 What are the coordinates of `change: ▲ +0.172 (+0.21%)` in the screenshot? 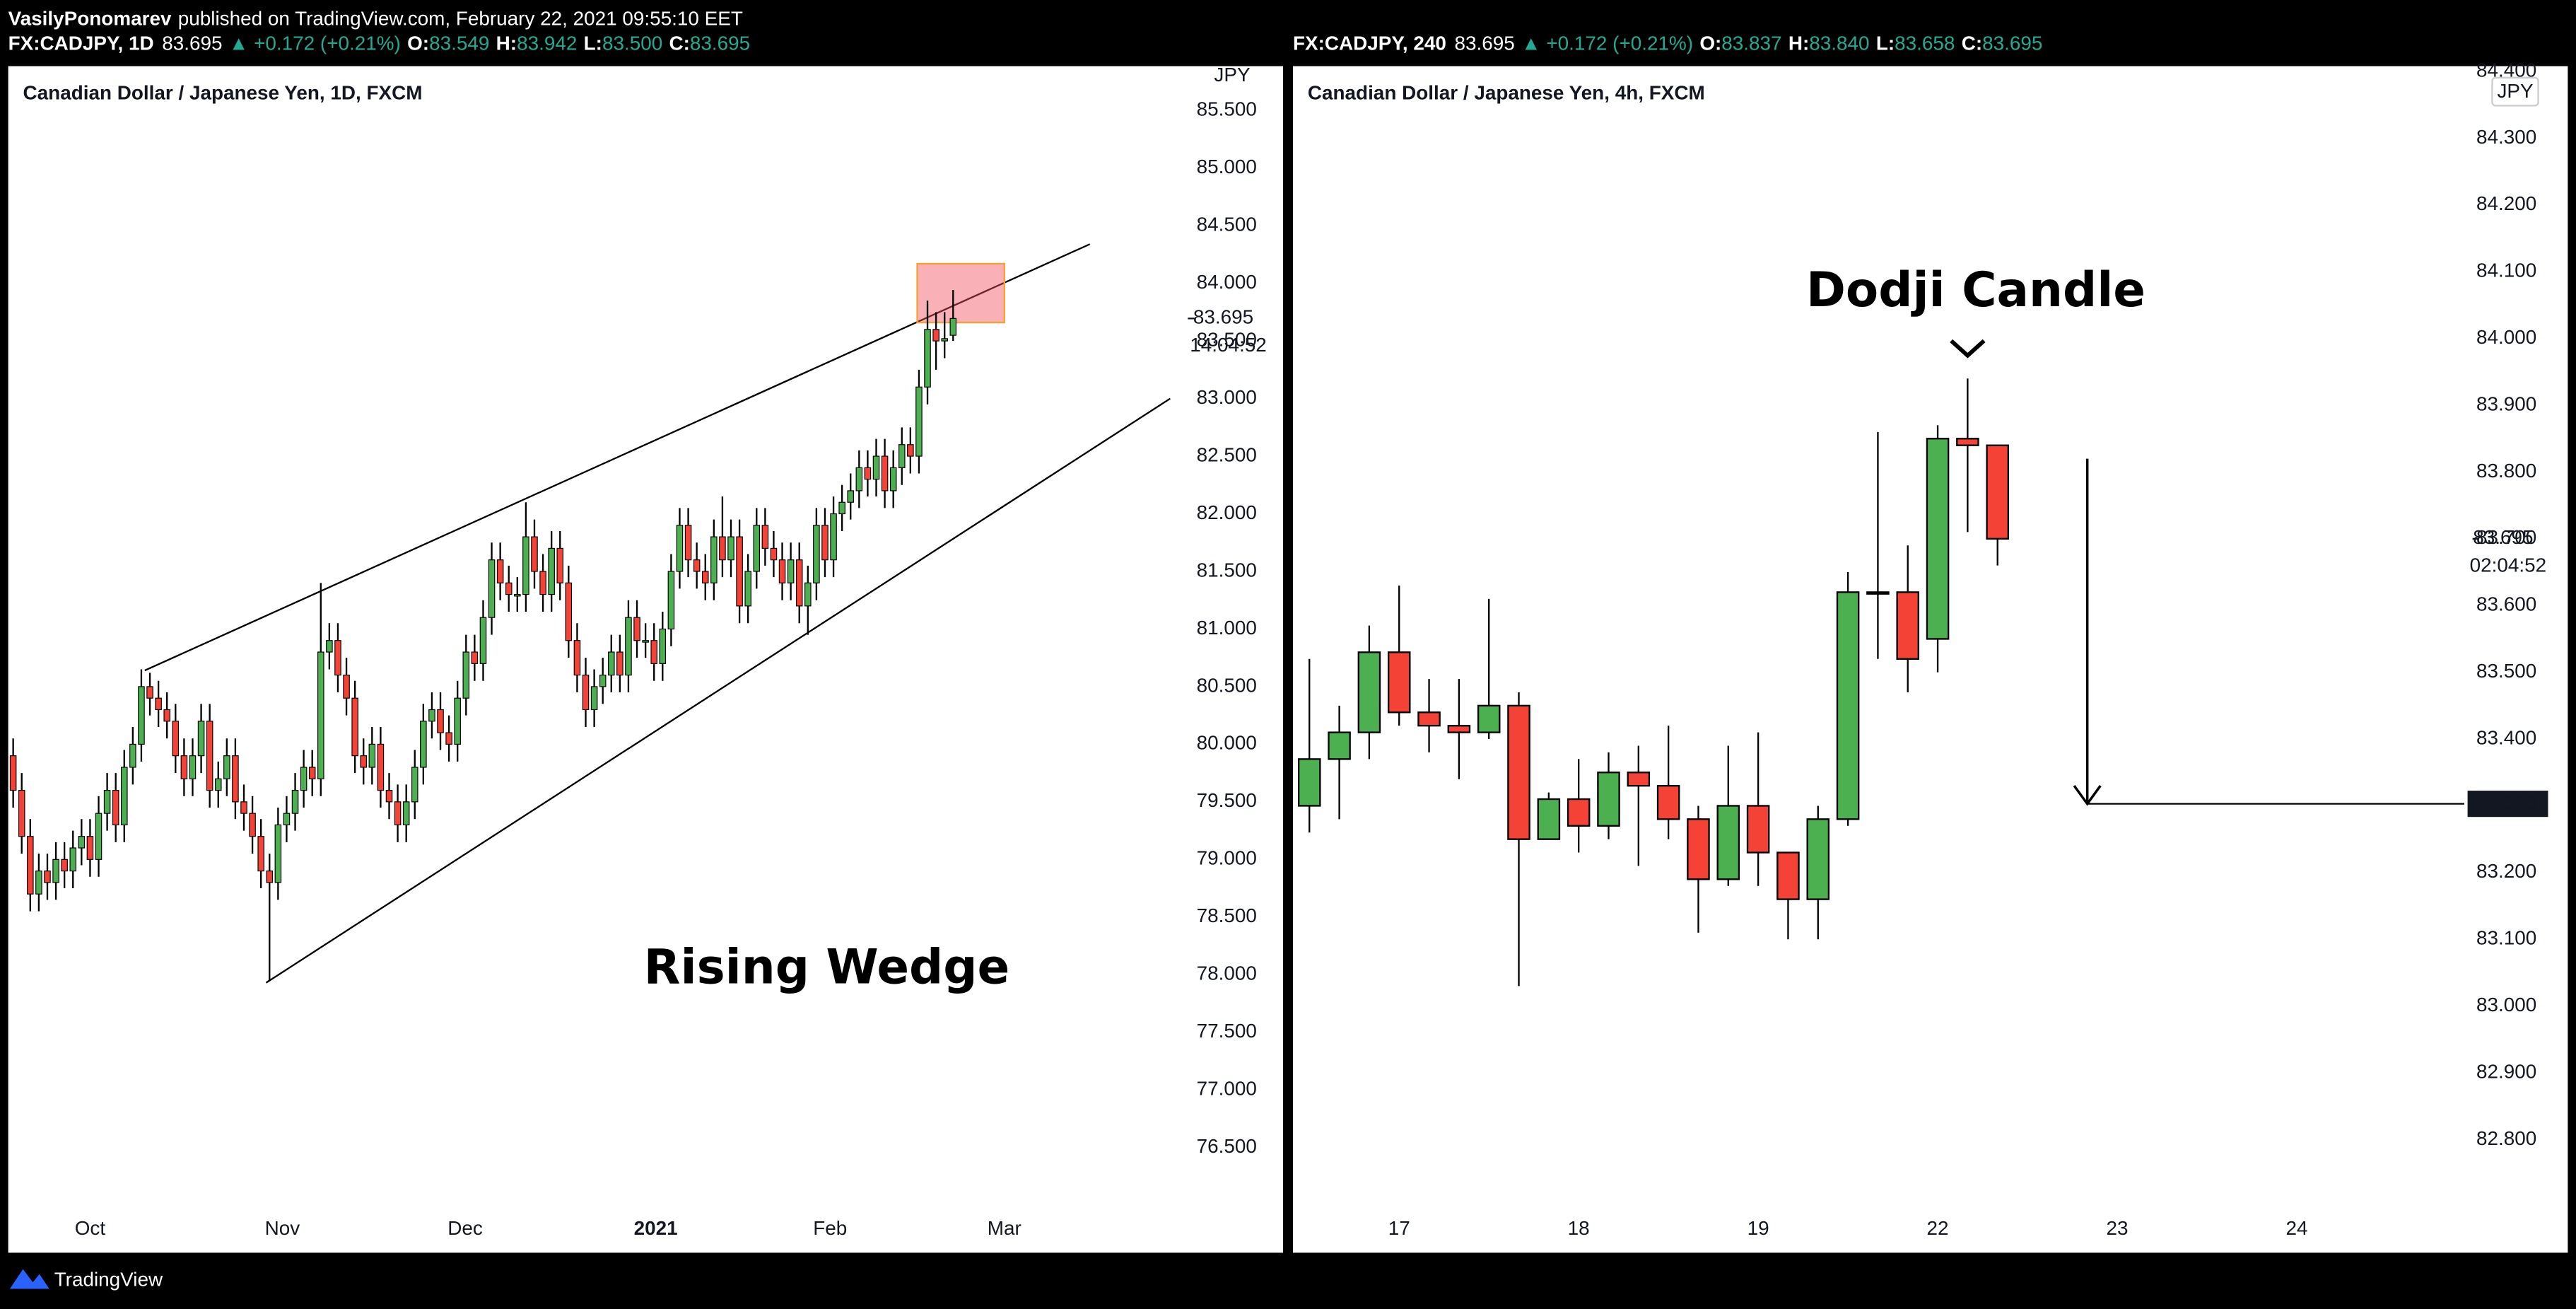 It's located at (315, 43).